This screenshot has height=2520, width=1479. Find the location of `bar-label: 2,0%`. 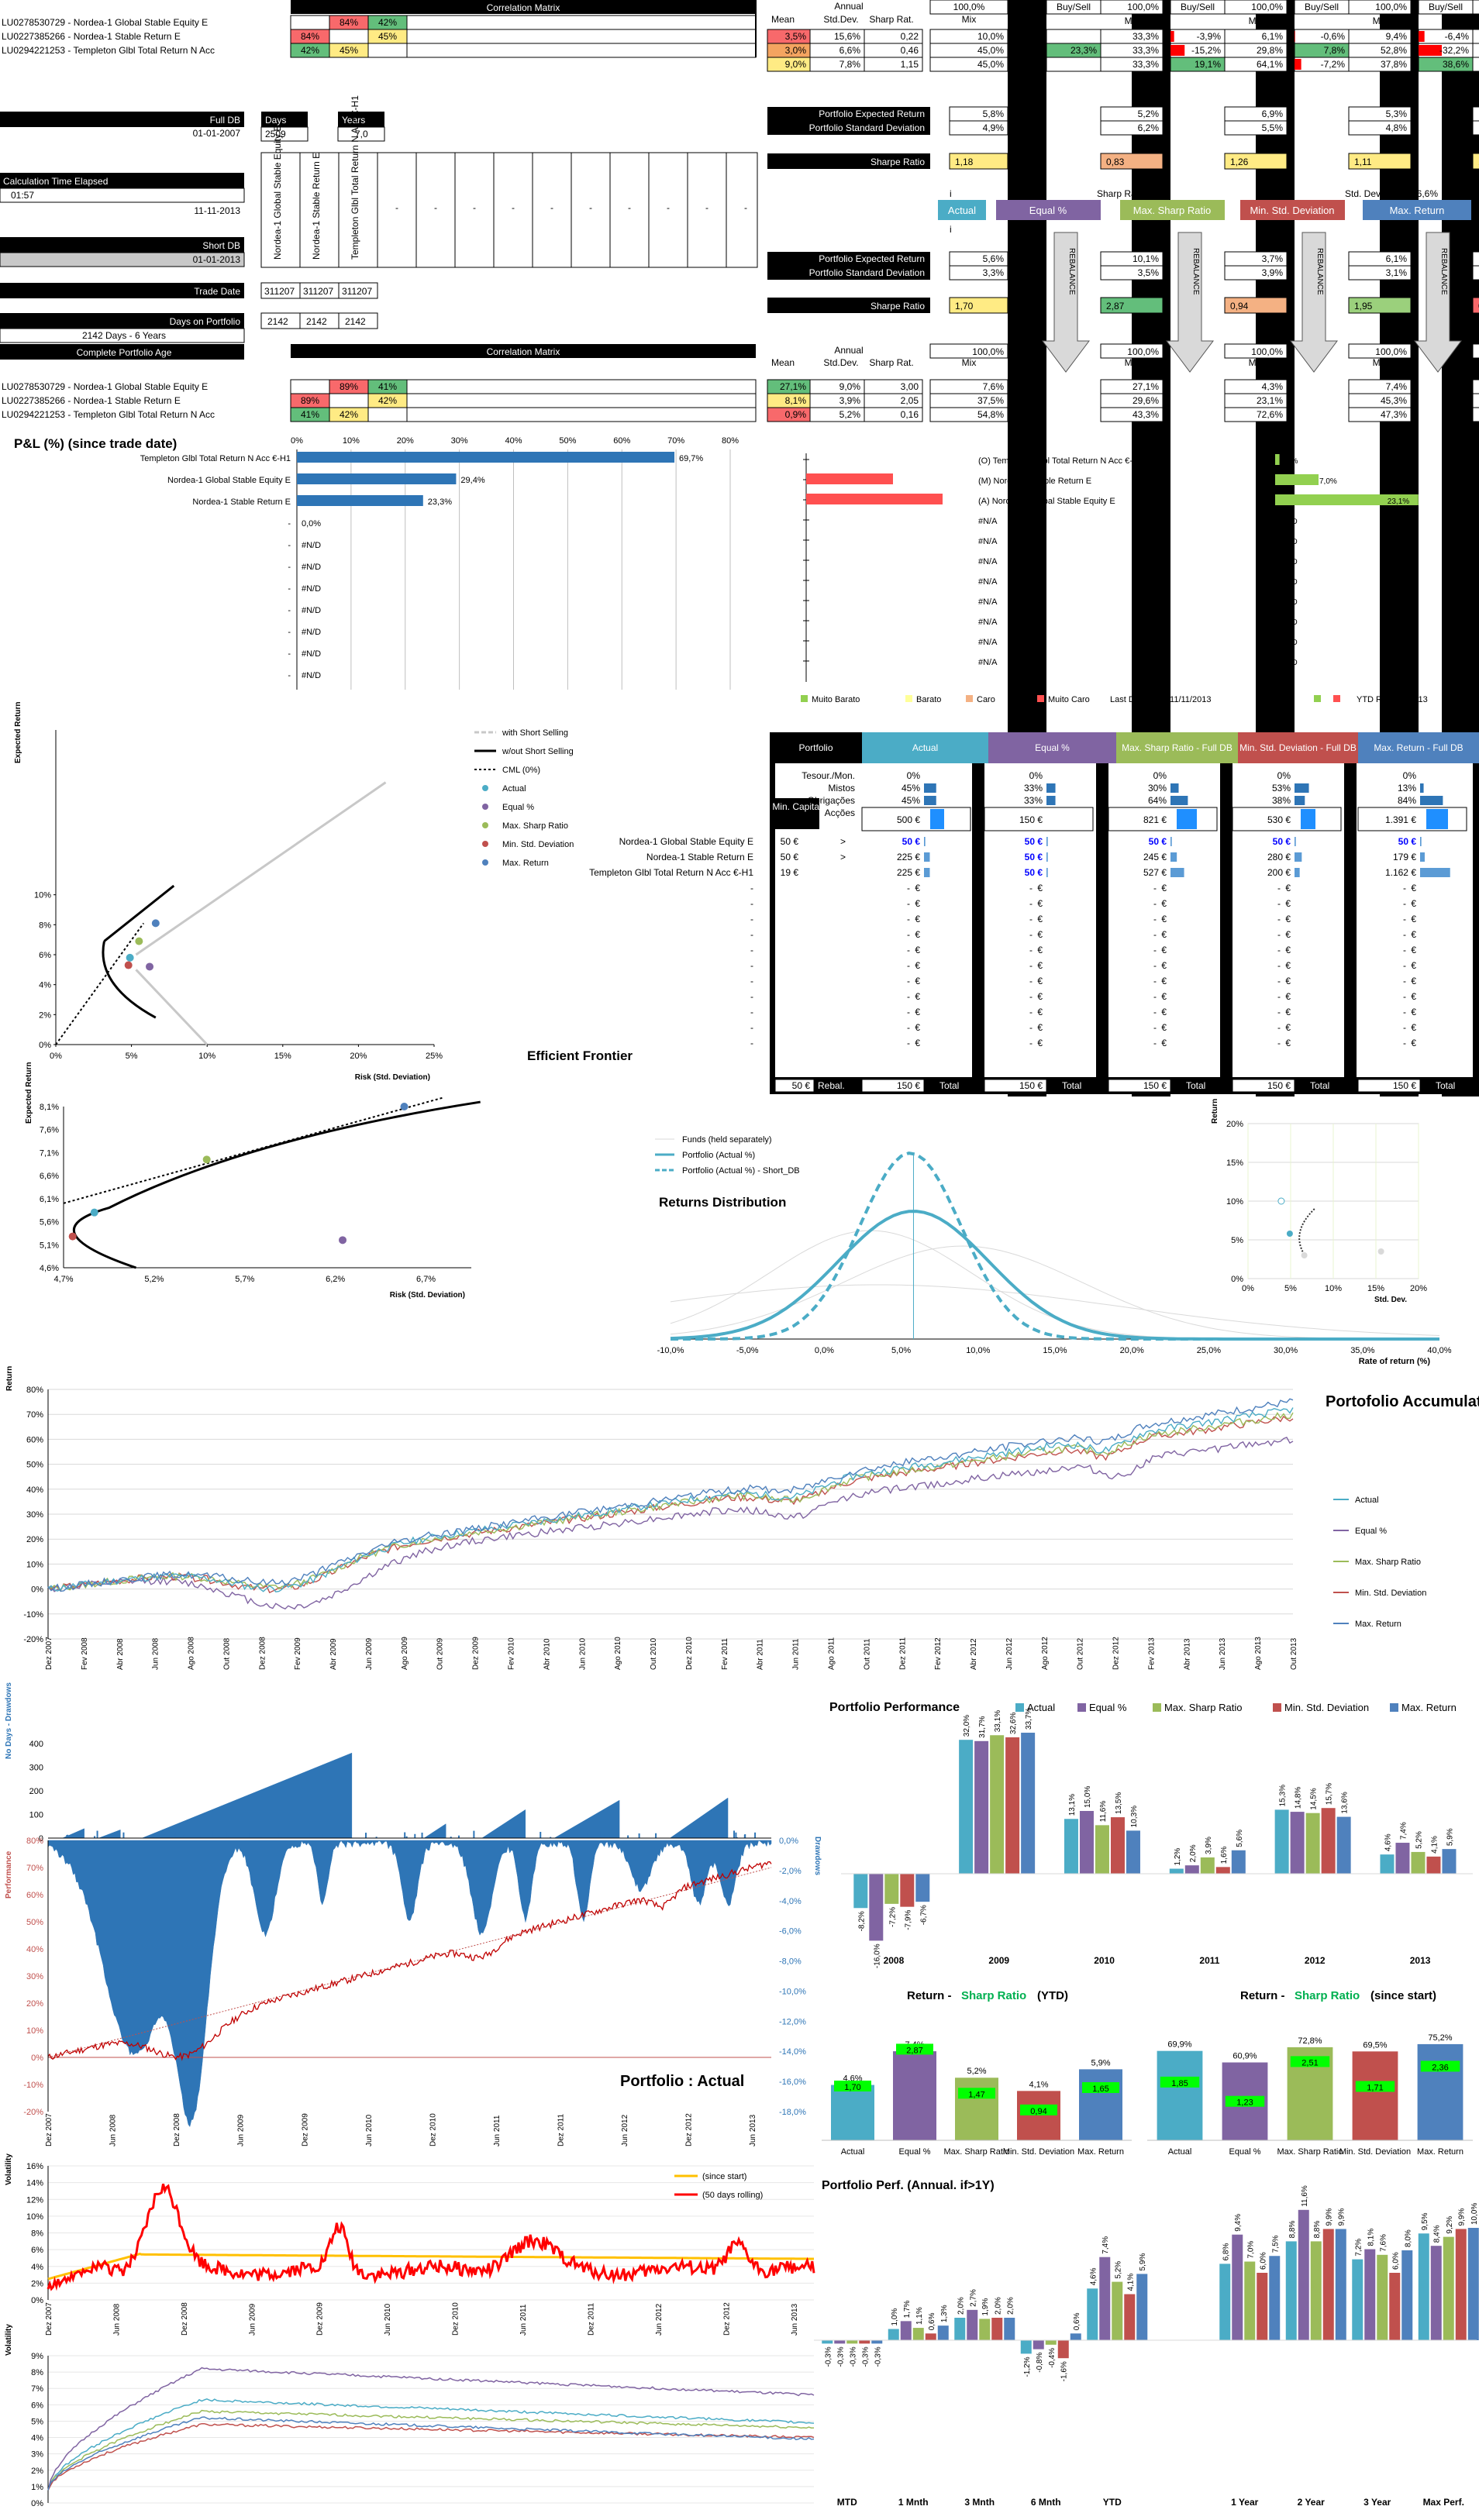

bar-label: 2,0% is located at coordinates (1010, 2306).